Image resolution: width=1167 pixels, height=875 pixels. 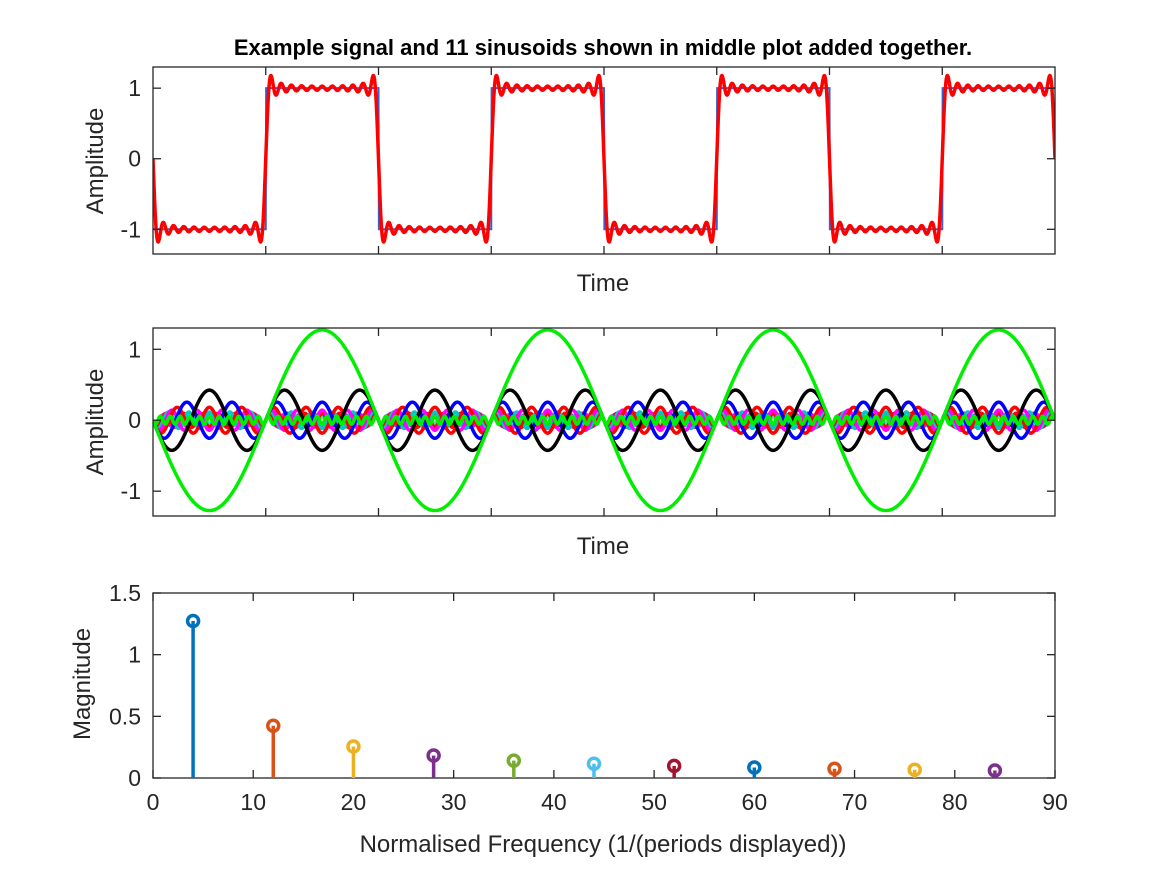 What do you see at coordinates (755, 802) in the screenshot?
I see `bottom-plot-xtick-label: 60` at bounding box center [755, 802].